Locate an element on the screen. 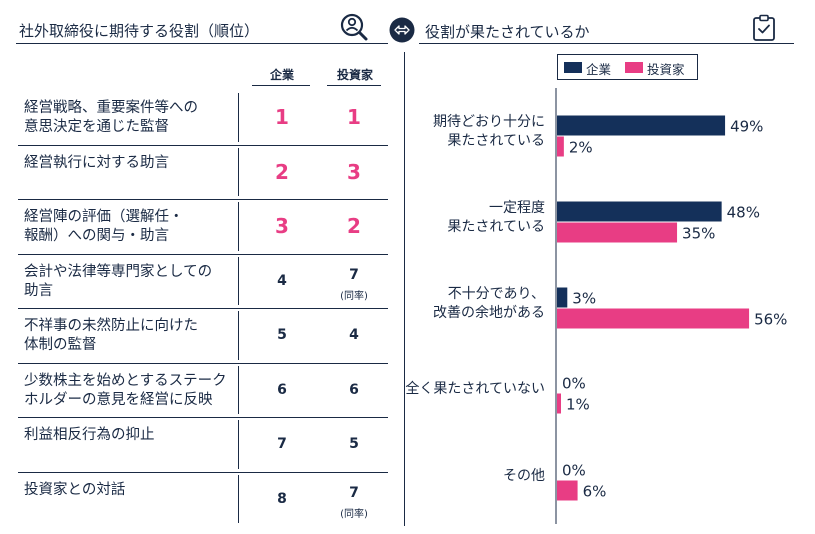 This screenshot has width=815, height=534. table-row-label: 経営陣の評価（選解任・ 報酬）への関与・助言 is located at coordinates (104, 227).